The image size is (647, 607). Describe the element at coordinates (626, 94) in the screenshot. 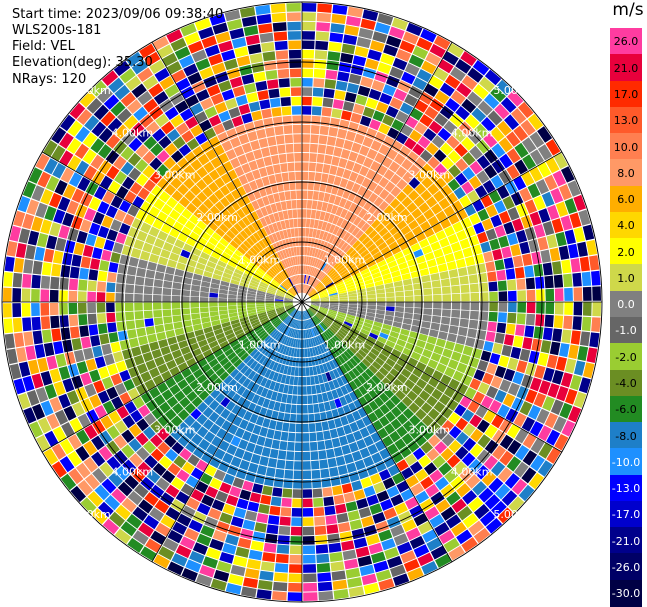

I see `colorbar-tick-label: 17.0` at that location.